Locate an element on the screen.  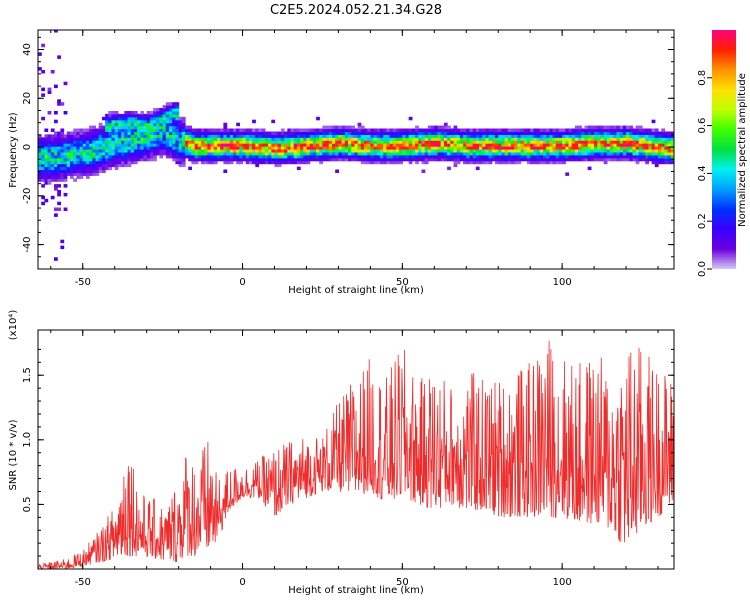
colorbar-gradient is located at coordinates (724, 149).